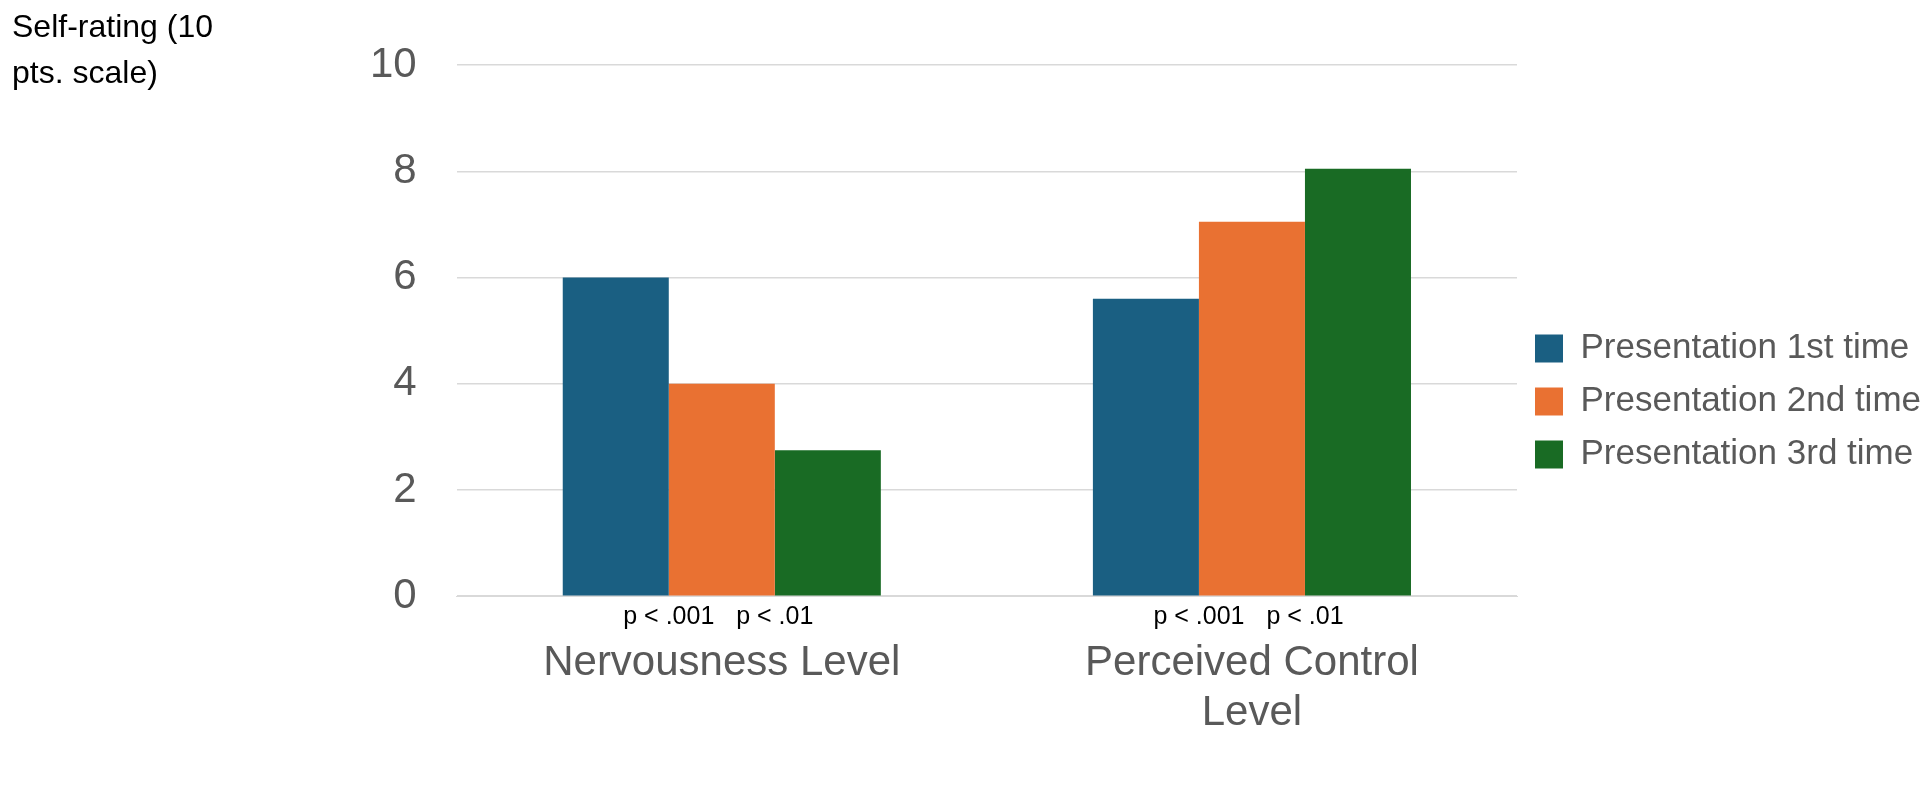  What do you see at coordinates (722, 660) in the screenshot?
I see `x-tick-label: Nervousness Level` at bounding box center [722, 660].